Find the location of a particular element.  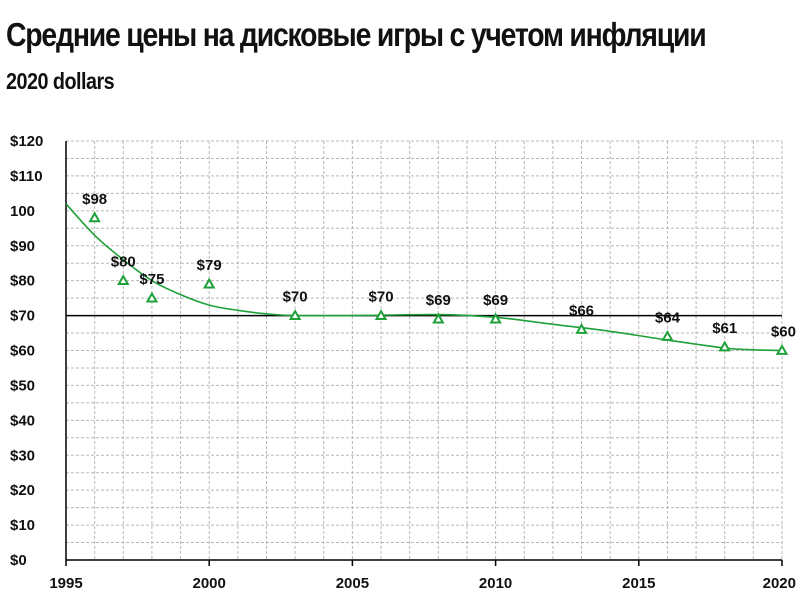

y-tick-label: $70 is located at coordinates (22, 316).